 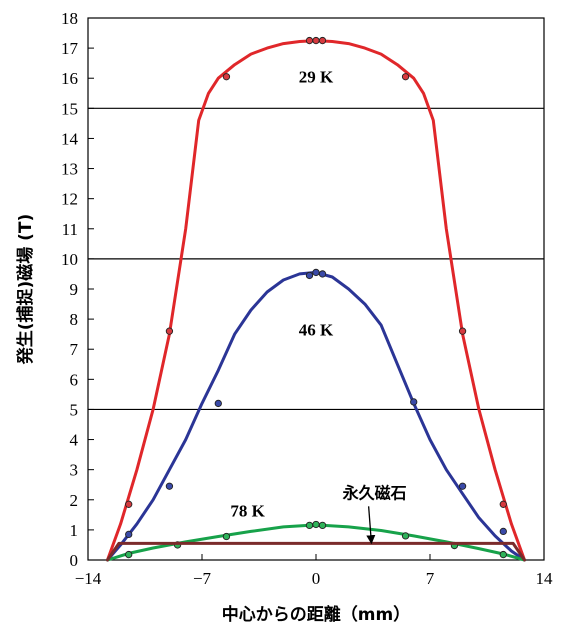 I want to click on series-annotation-label: 46 K, so click(x=316, y=330).